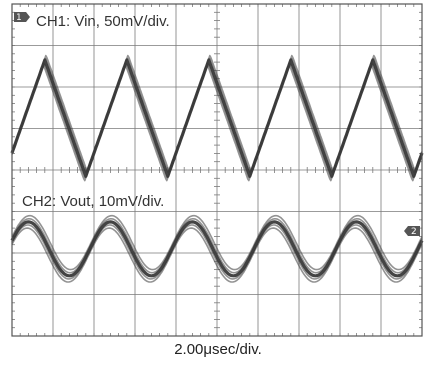  I want to click on ch1-ground-marker: 1, so click(22, 17).